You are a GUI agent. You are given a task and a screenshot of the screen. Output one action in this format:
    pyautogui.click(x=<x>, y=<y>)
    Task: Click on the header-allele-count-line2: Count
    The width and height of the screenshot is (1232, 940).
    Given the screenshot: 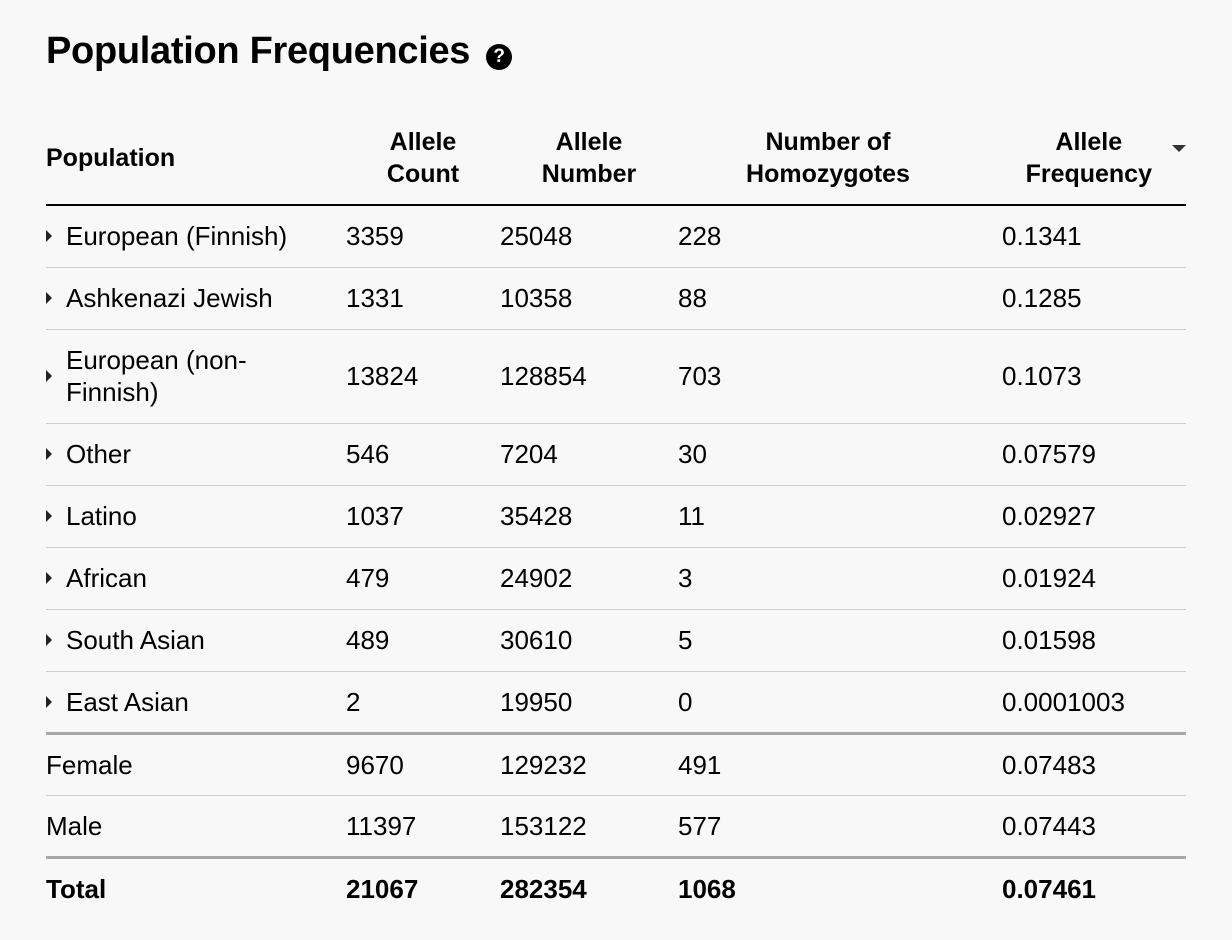 What is the action you would take?
    pyautogui.click(x=423, y=174)
    